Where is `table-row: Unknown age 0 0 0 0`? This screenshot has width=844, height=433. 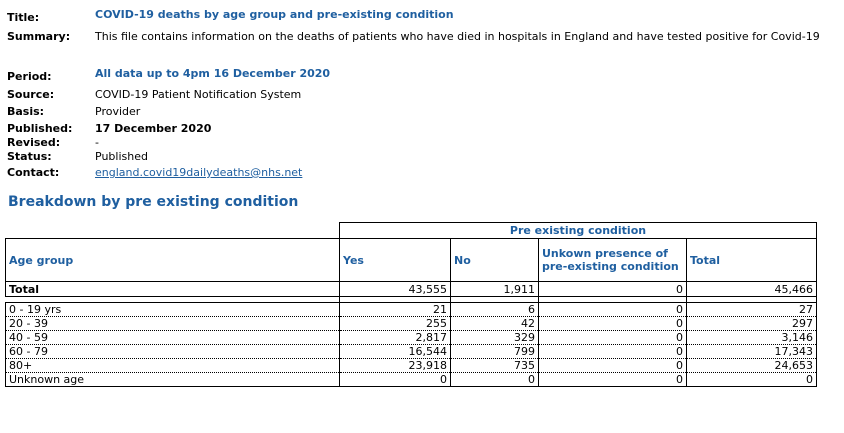 table-row: Unknown age 0 0 0 0 is located at coordinates (411, 379).